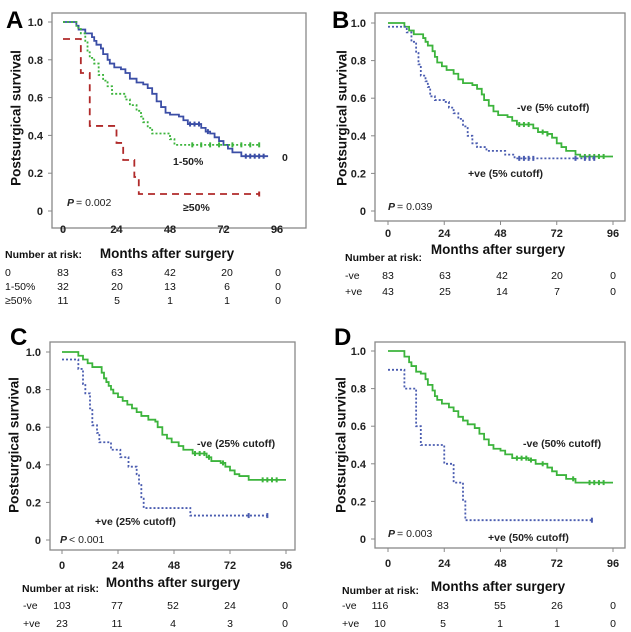 Image resolution: width=631 pixels, height=632 pixels. Describe the element at coordinates (173, 624) in the screenshot. I see `risk-value: 4` at that location.